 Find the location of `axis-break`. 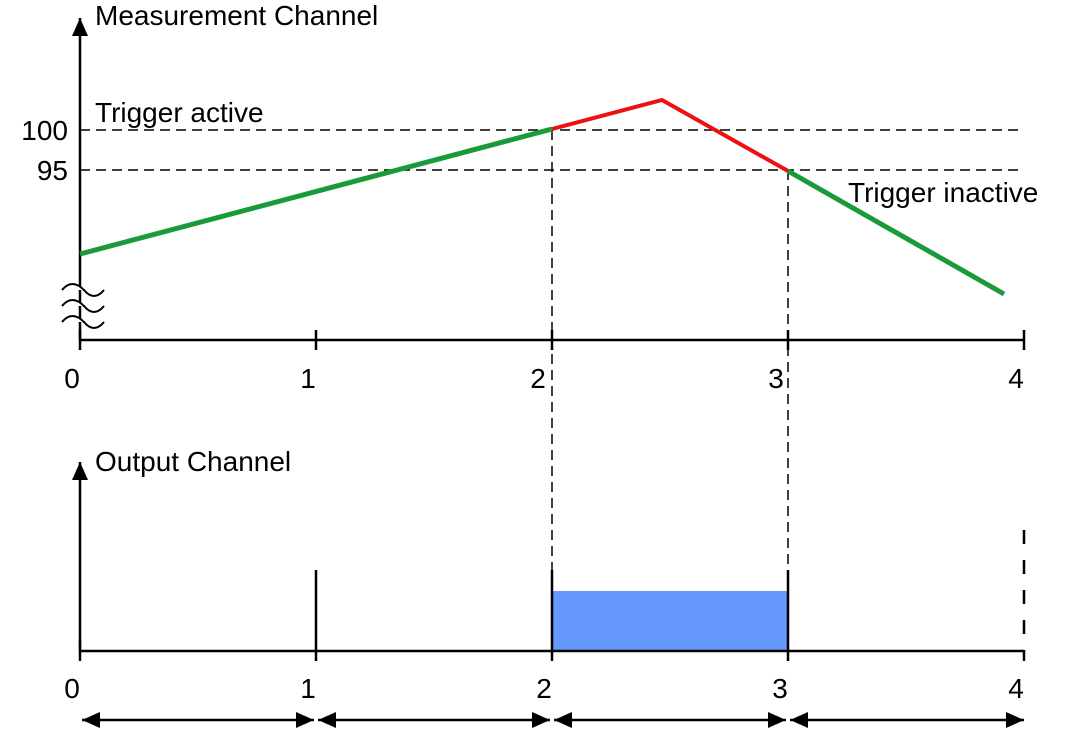

axis-break is located at coordinates (83, 306).